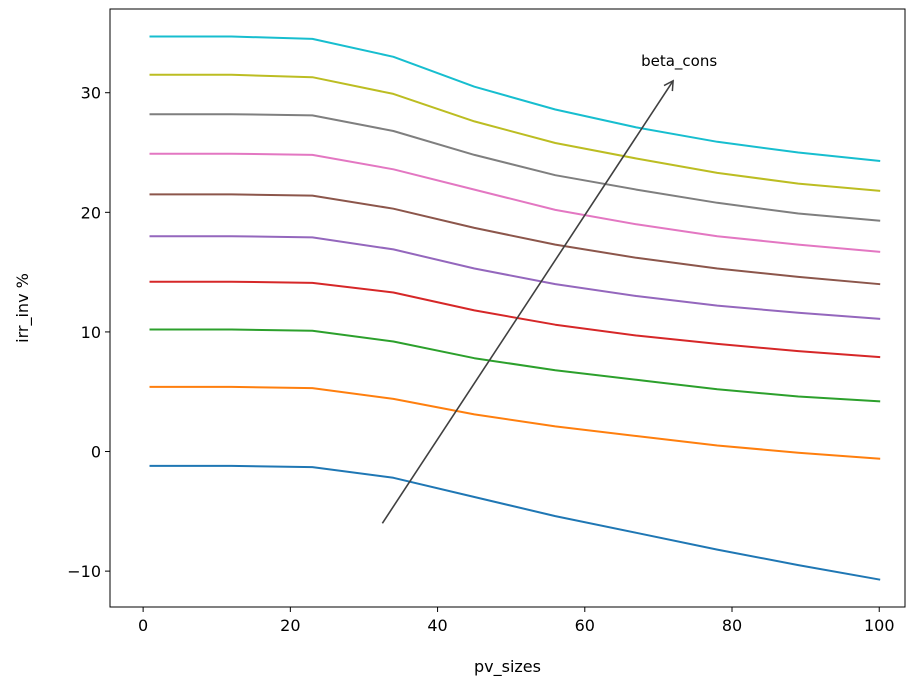 This screenshot has height=682, width=907. I want to click on x-tick-label: 80, so click(732, 625).